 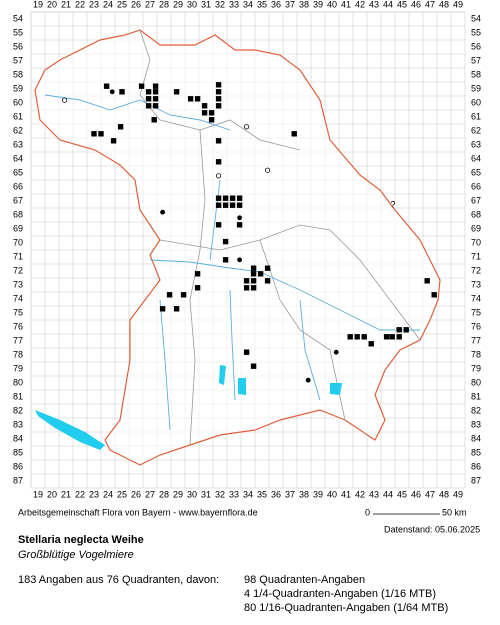 What do you see at coordinates (476, 116) in the screenshot?
I see `row-label: 61` at bounding box center [476, 116].